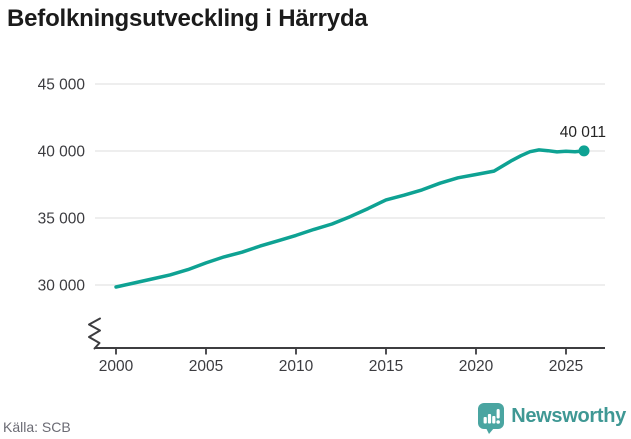 This screenshot has width=631, height=439. I want to click on axis-break-icon, so click(94, 333).